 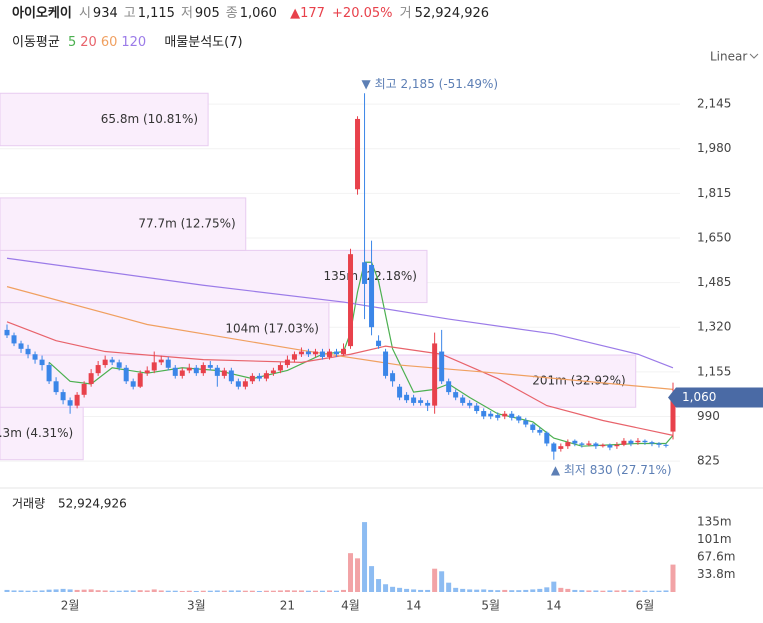 I want to click on y-tick-label: 1,980, so click(x=714, y=148).